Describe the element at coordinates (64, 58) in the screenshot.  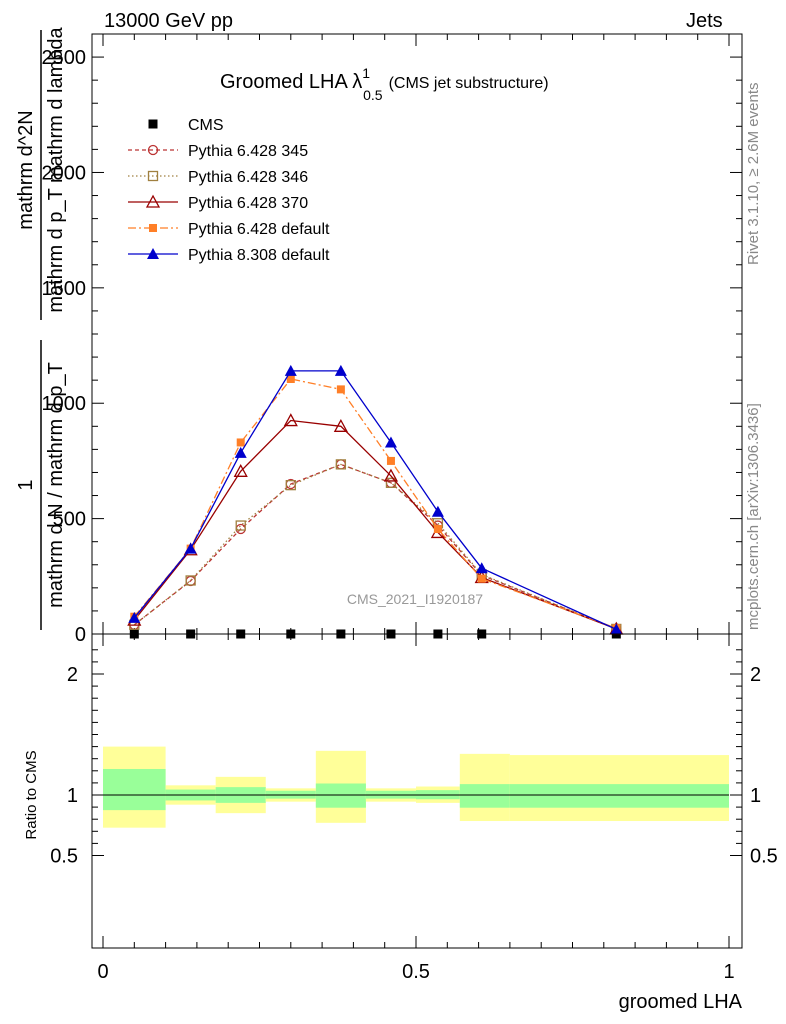
I see `y-tick-label: 2500` at that location.